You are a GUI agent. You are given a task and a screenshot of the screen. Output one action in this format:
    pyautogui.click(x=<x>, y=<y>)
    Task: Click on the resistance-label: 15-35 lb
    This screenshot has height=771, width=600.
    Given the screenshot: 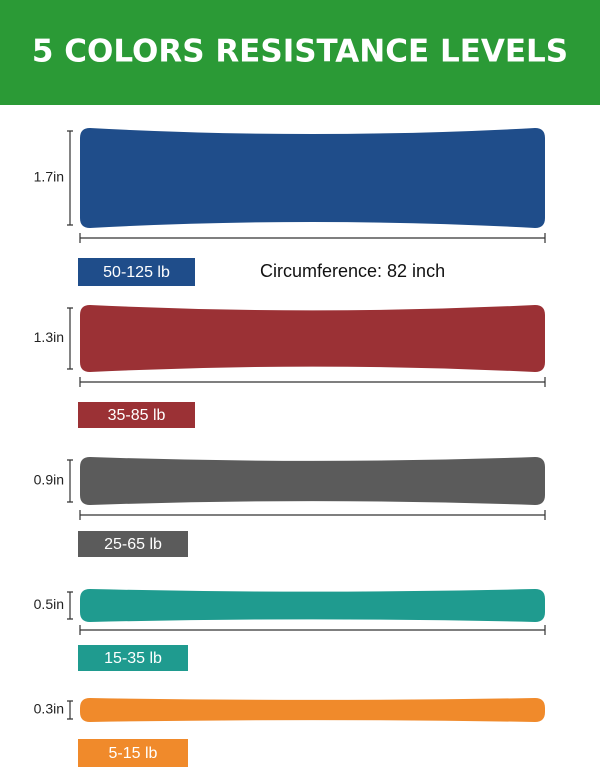 What is the action you would take?
    pyautogui.click(x=133, y=658)
    